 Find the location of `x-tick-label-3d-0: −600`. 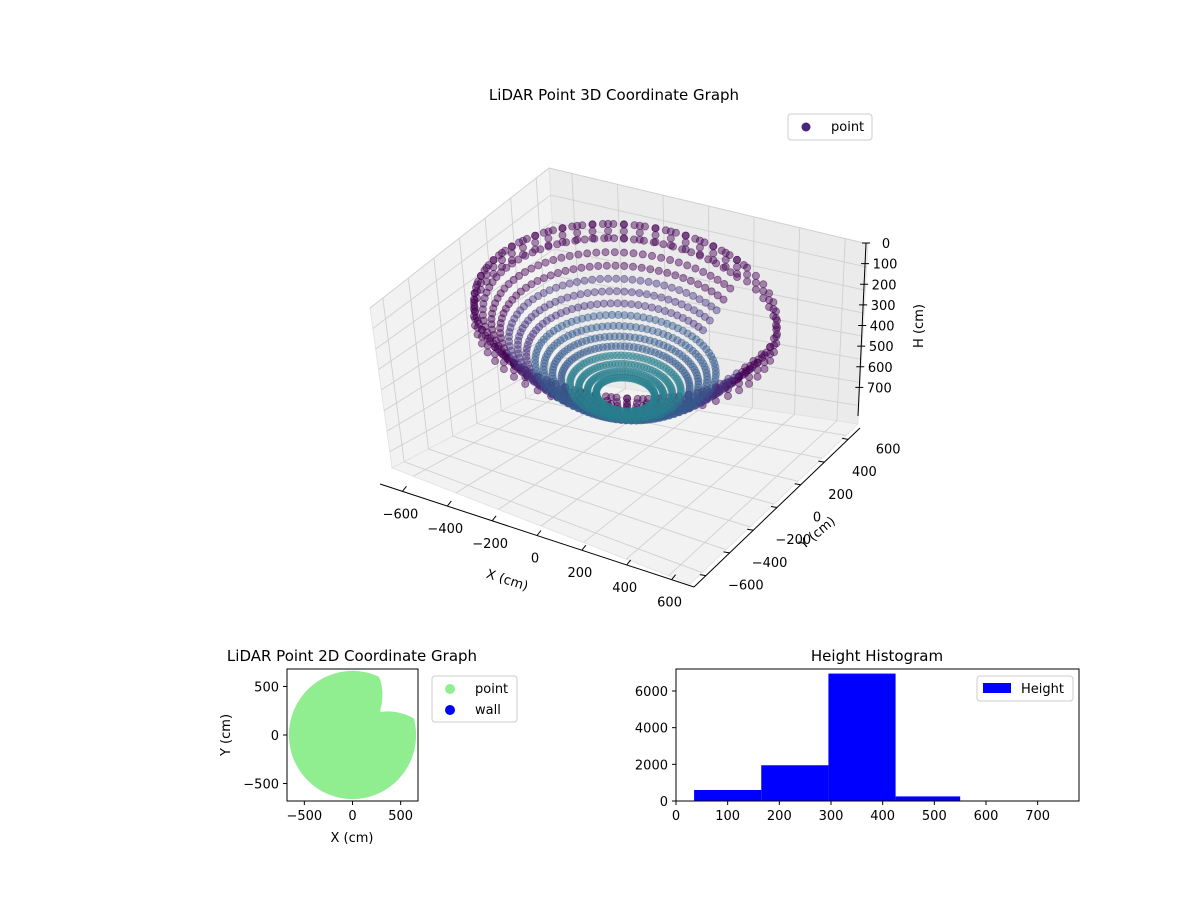

x-tick-label-3d-0: −600 is located at coordinates (401, 514).